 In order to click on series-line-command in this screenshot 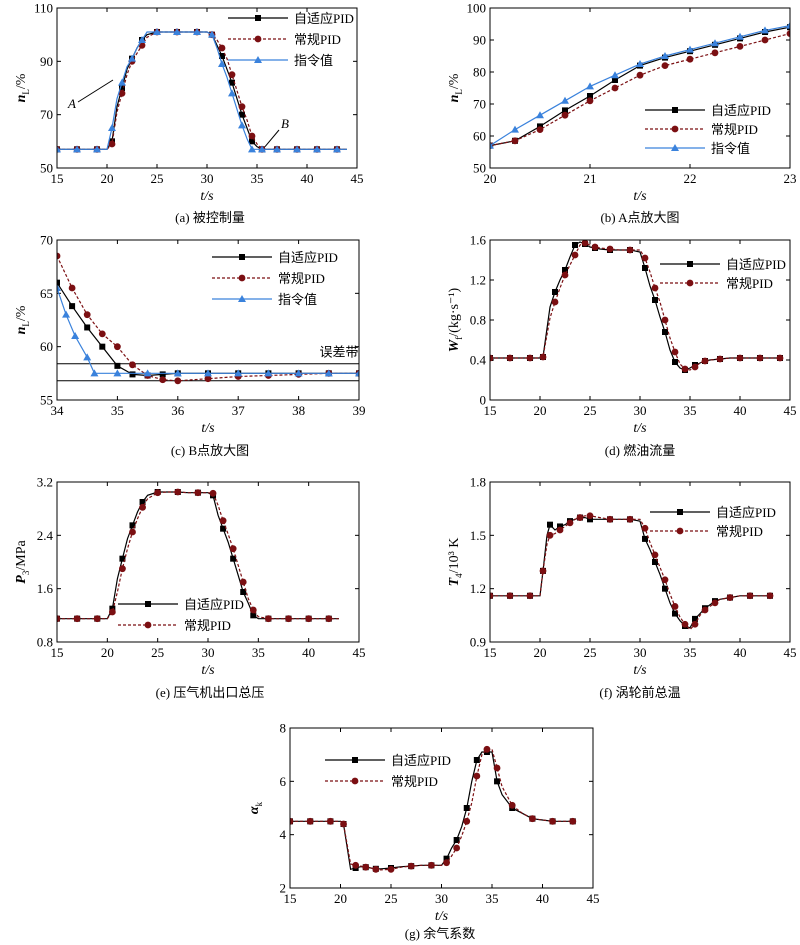, I will do `click(202, 90)`.